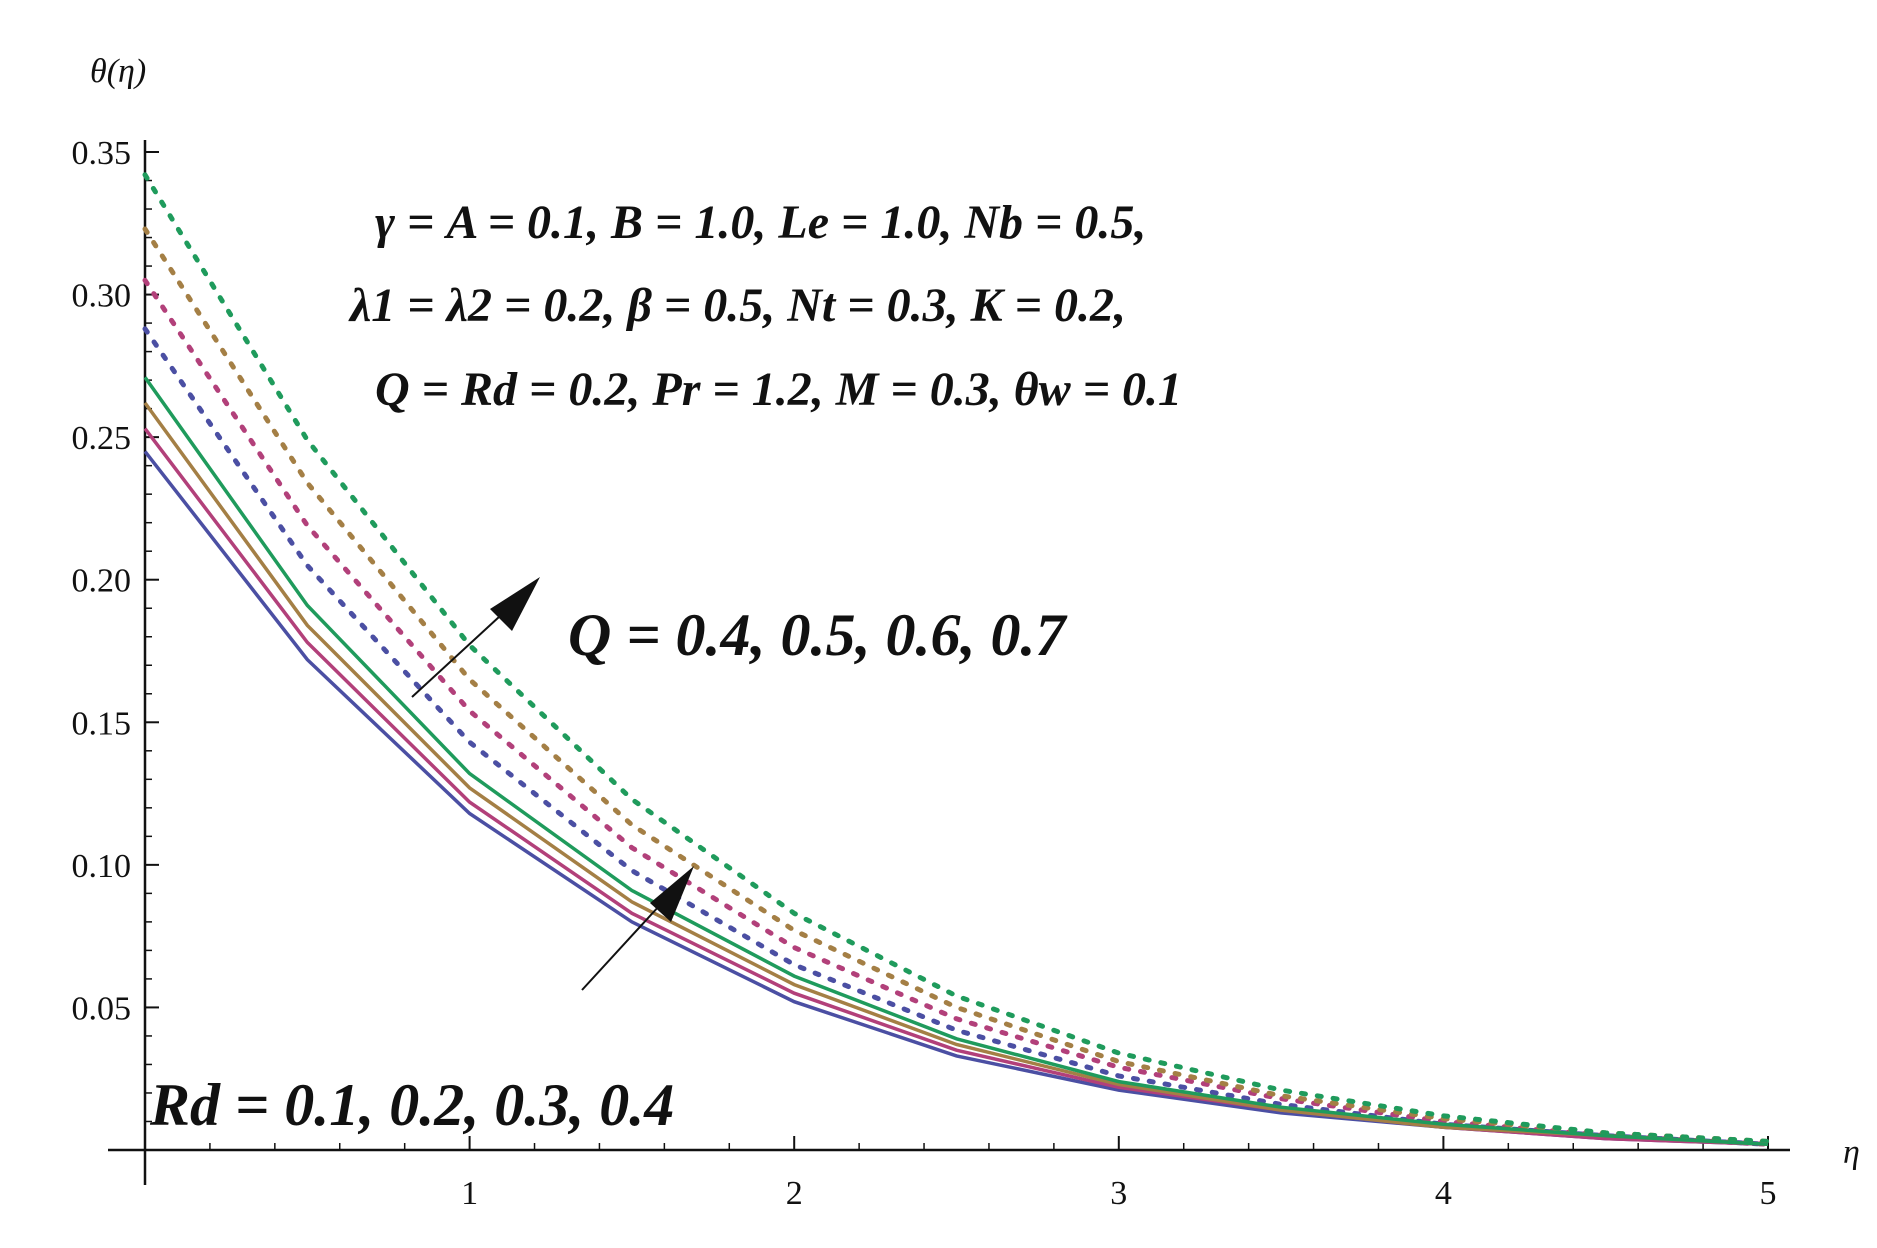 Image resolution: width=1877 pixels, height=1248 pixels. Describe the element at coordinates (118, 71) in the screenshot. I see `y-axis-label: θ(η)` at that location.